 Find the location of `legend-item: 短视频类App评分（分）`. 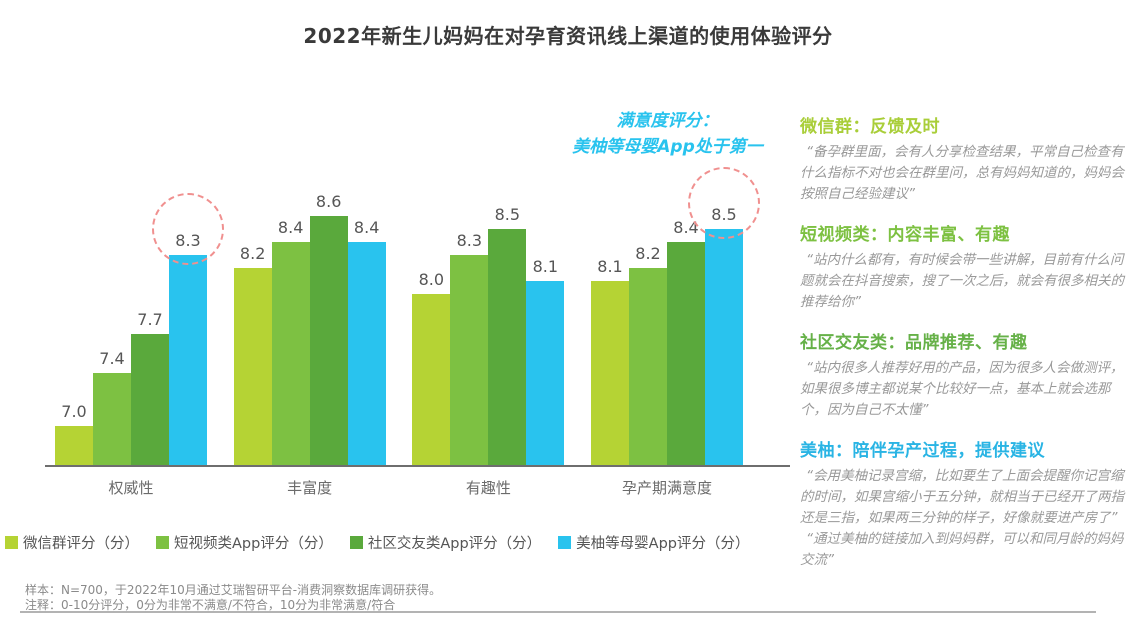

legend-item: 短视频类App评分（分） is located at coordinates (244, 542).